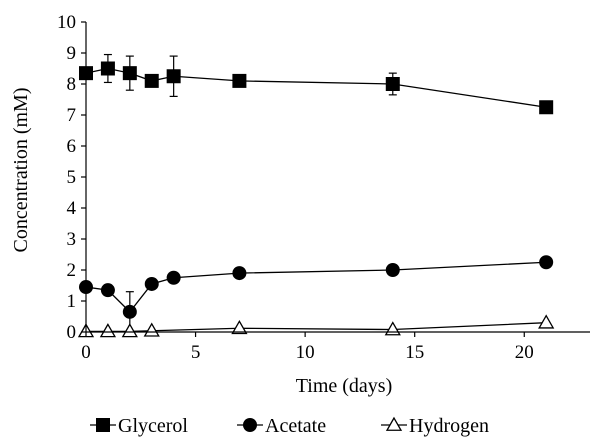 Image resolution: width=599 pixels, height=439 pixels. What do you see at coordinates (295, 426) in the screenshot?
I see `legend-label-acetate: Acetate` at bounding box center [295, 426].